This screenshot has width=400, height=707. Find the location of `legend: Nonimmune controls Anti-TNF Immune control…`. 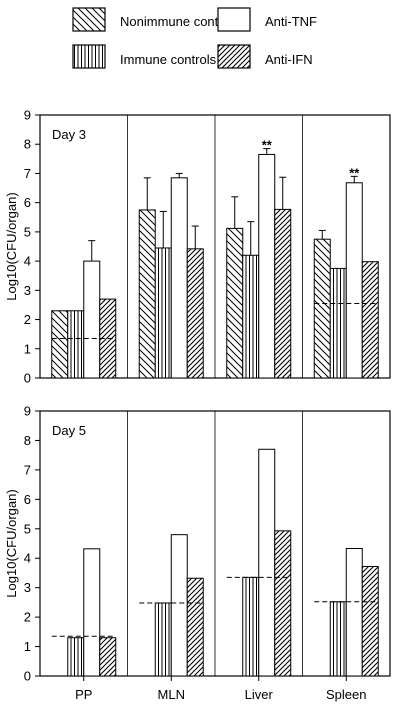

legend: Nonimmune controls Anti-TNF Immune control… is located at coordinates (194, 38).